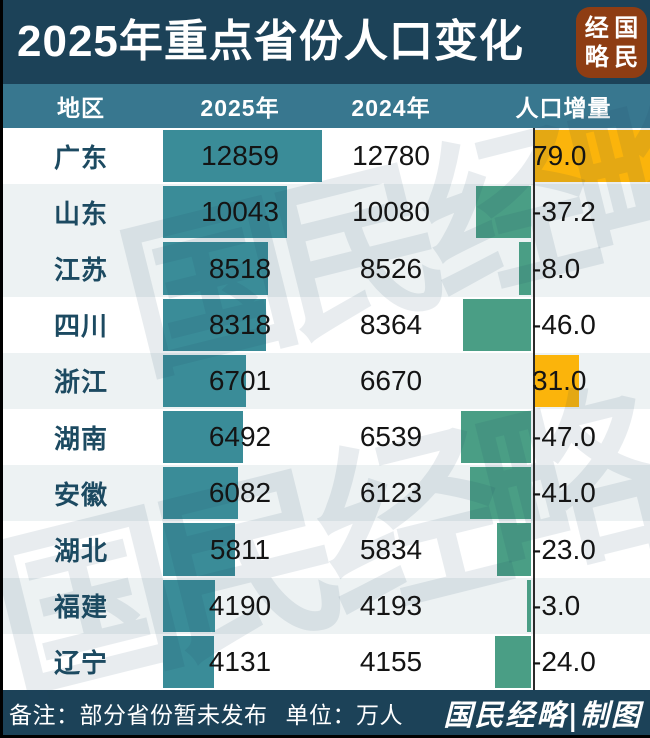 This screenshot has height=738, width=650. I want to click on footer-note: 备注：部分省份暂未发布, so click(138, 714).